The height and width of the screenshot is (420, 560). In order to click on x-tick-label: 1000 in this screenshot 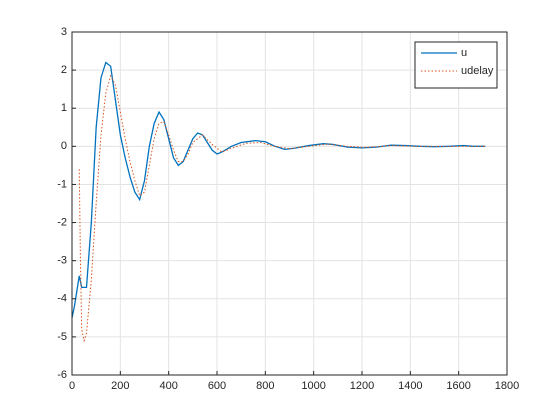, I will do `click(313, 386)`.